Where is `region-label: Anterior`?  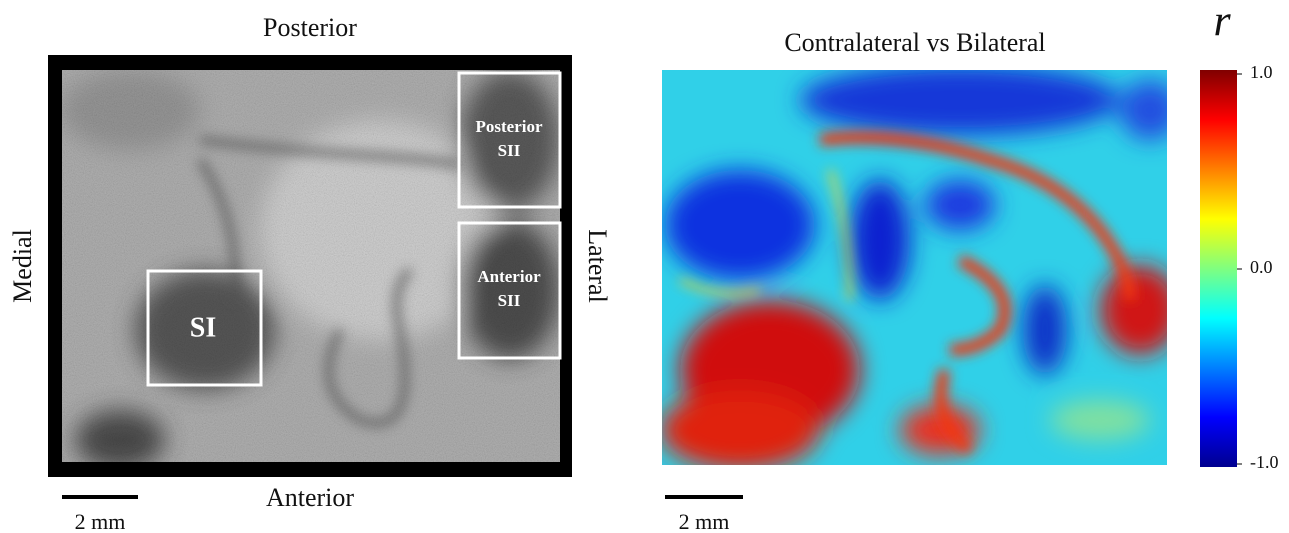
region-label: Anterior is located at coordinates (509, 276).